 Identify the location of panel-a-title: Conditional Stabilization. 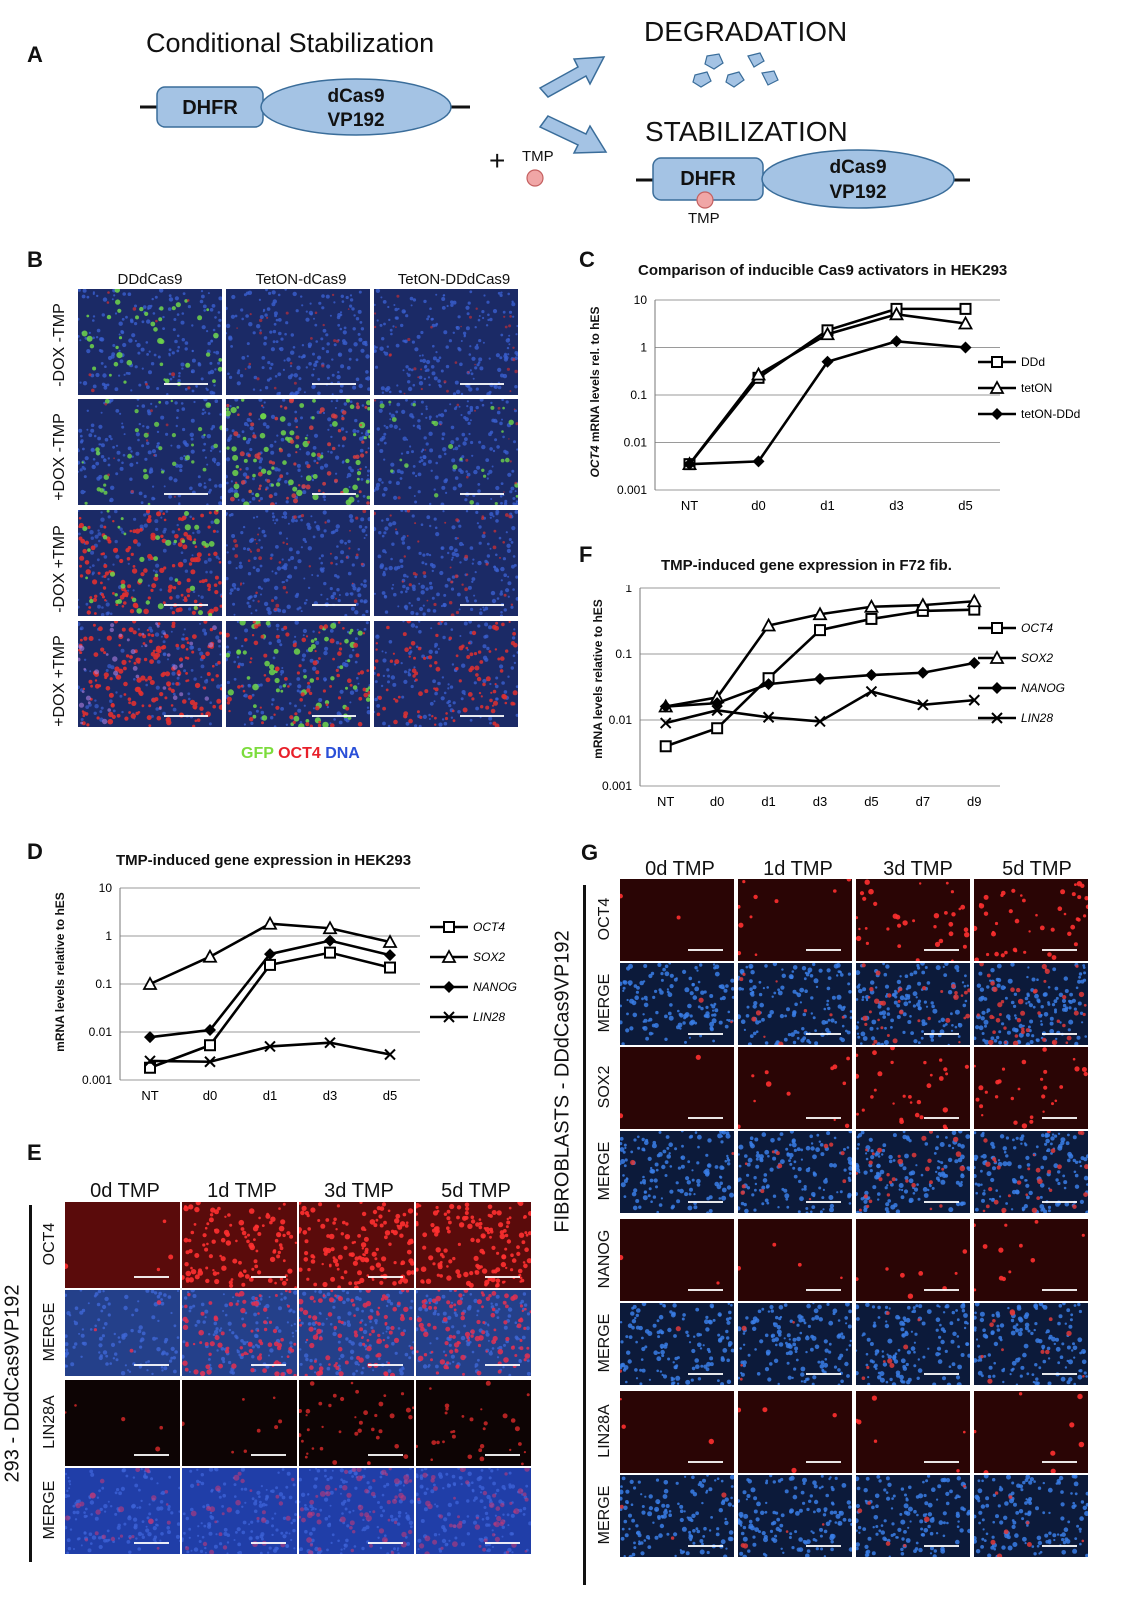
(290, 43).